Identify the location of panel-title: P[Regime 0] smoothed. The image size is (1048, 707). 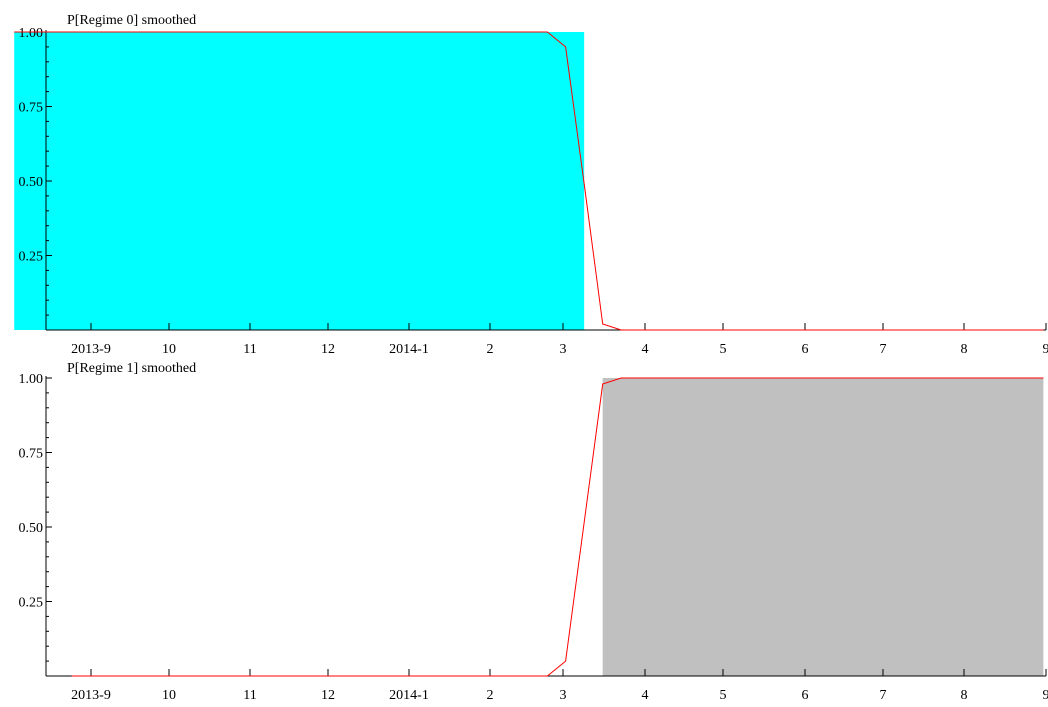
(131, 20).